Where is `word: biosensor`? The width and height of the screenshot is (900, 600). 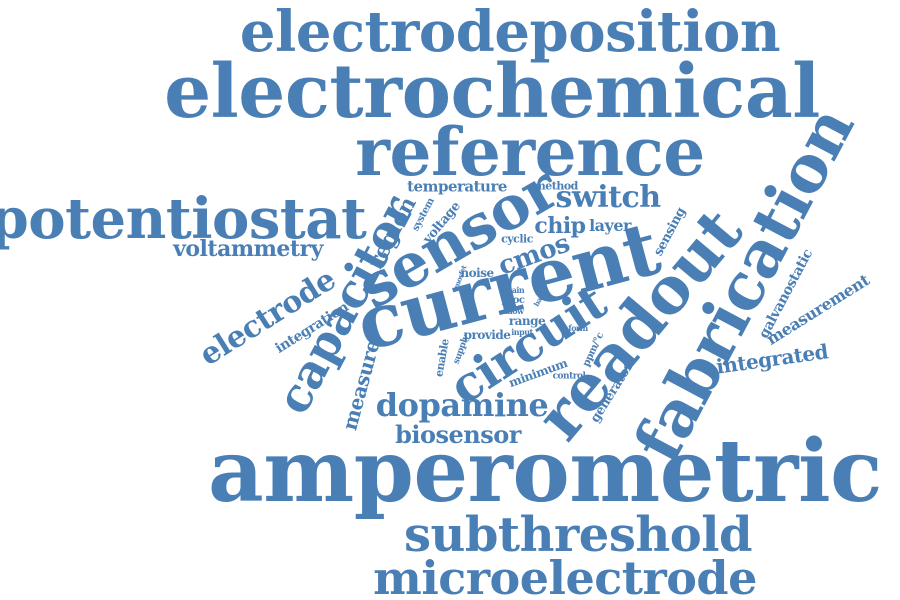 word: biosensor is located at coordinates (458, 434).